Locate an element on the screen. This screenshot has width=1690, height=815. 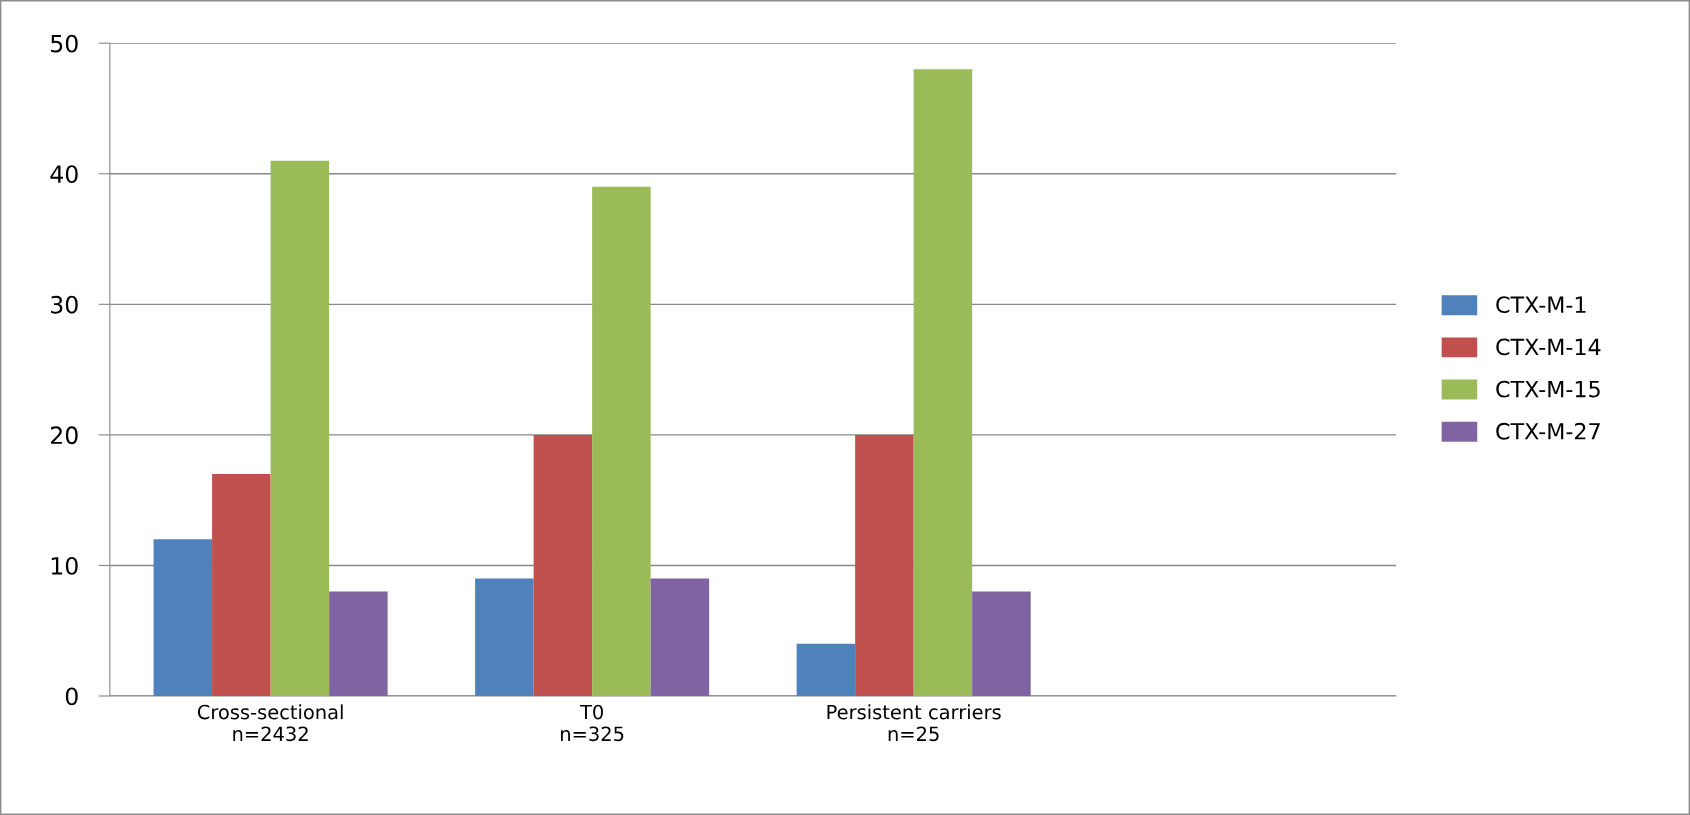
x-tick-label: Cross-sectional n=2432 is located at coordinates (270, 723).